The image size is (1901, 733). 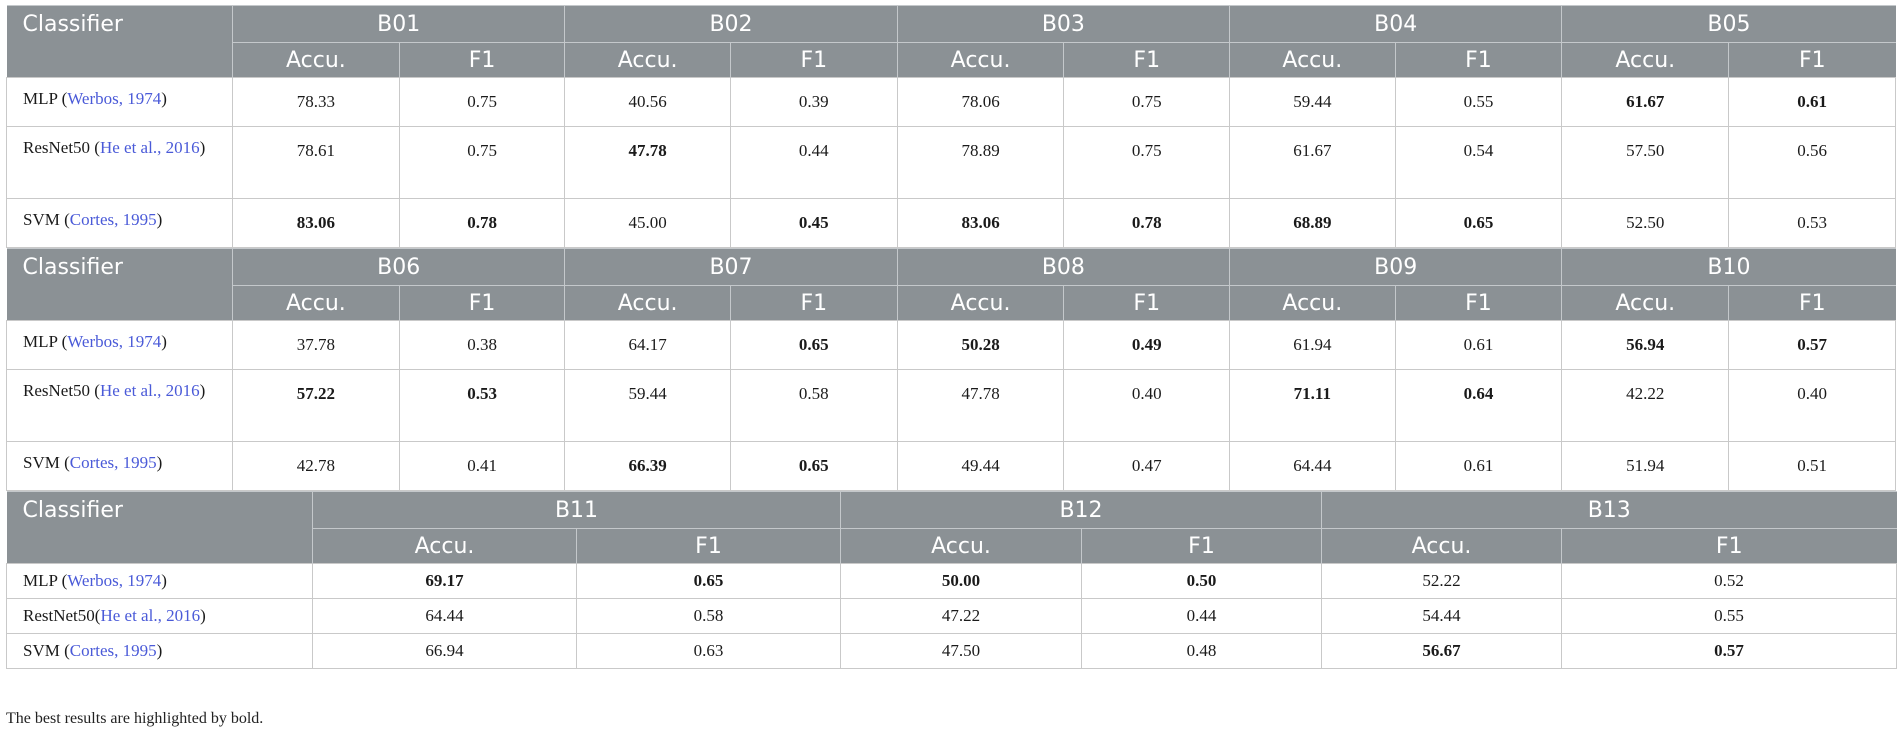 What do you see at coordinates (1312, 466) in the screenshot?
I see `accuracy-cell: 64.44` at bounding box center [1312, 466].